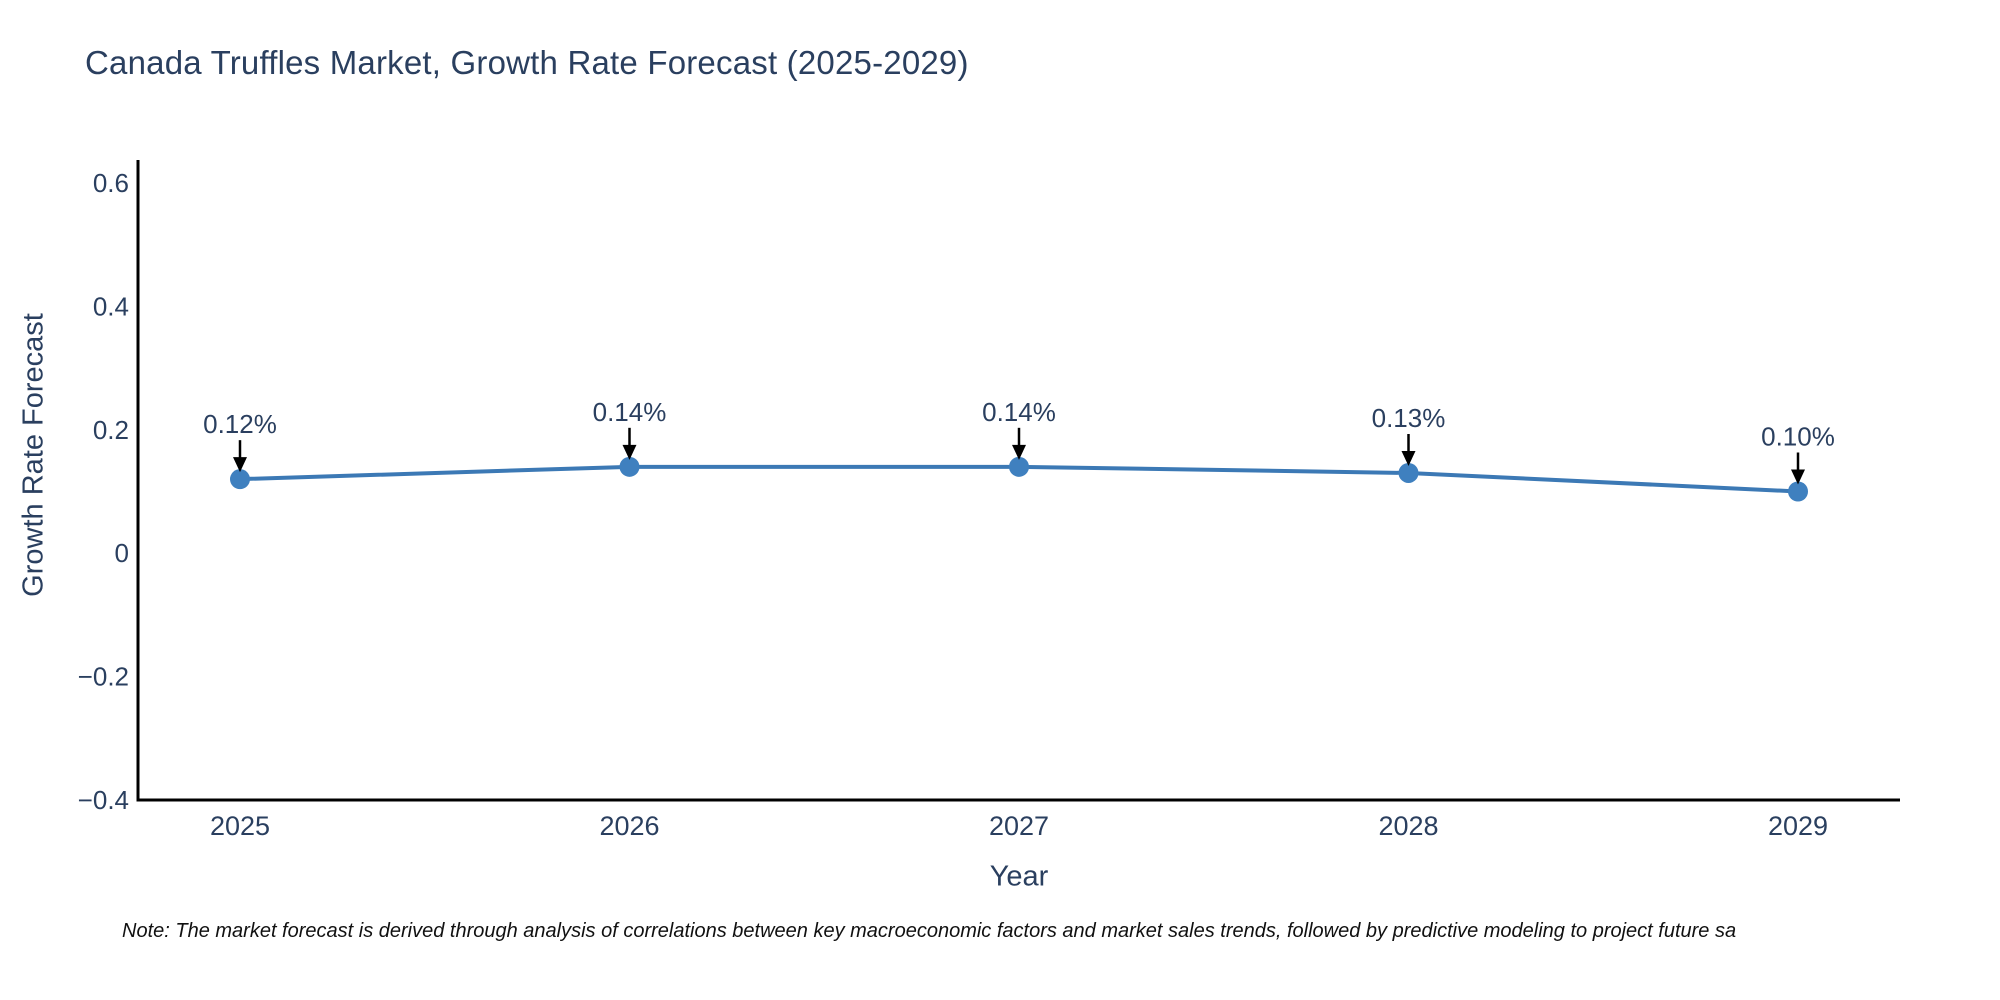 This screenshot has height=1000, width=2000. Describe the element at coordinates (1798, 826) in the screenshot. I see `x-tick-label: 2029` at that location.